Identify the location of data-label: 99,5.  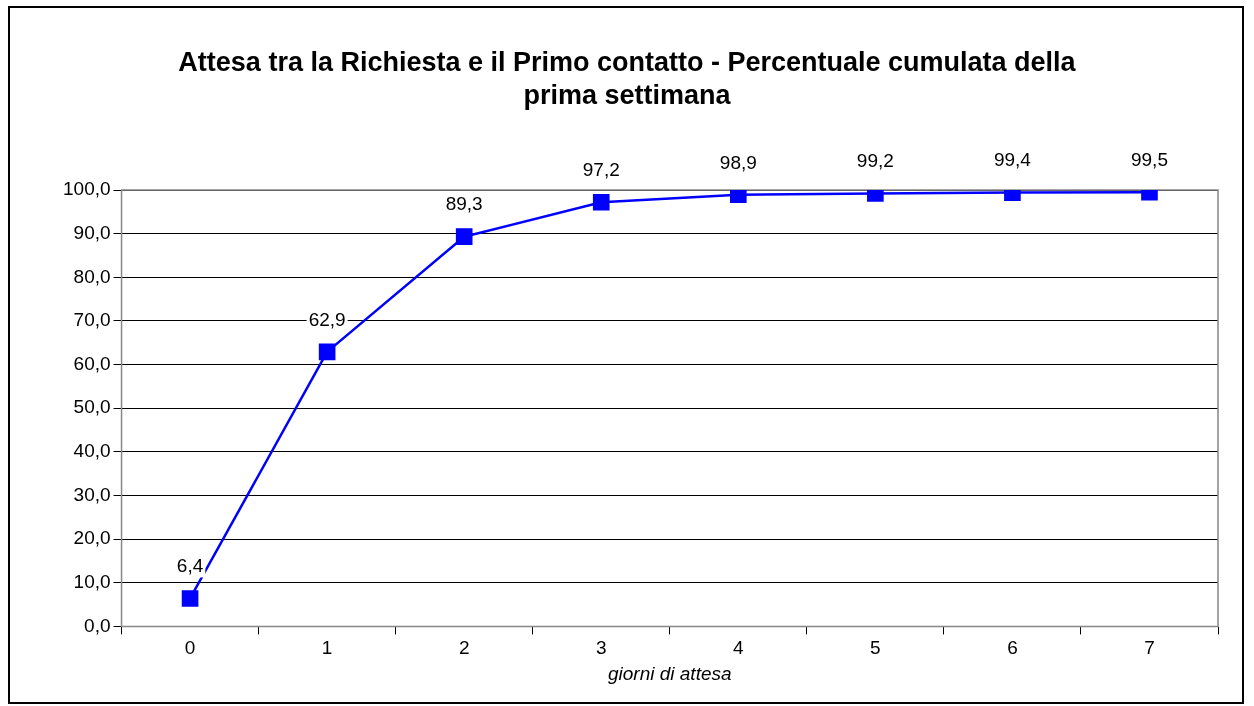
(1149, 159).